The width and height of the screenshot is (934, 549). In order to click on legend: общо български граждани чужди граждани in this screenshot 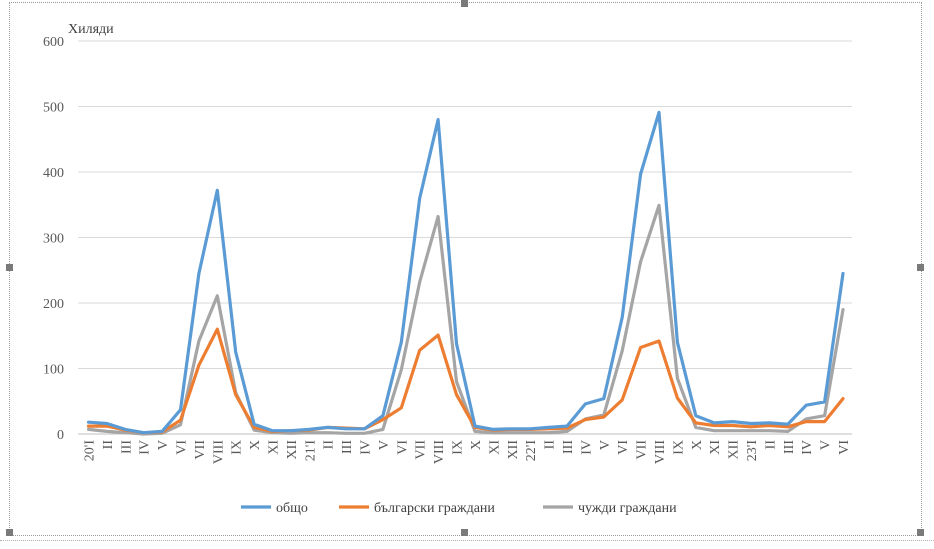, I will do `click(459, 508)`.